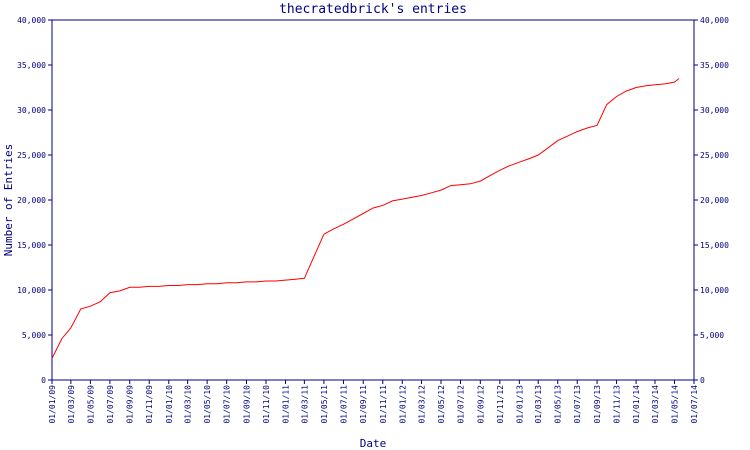  Describe the element at coordinates (702, 380) in the screenshot. I see `y2-tick-label: 0` at that location.